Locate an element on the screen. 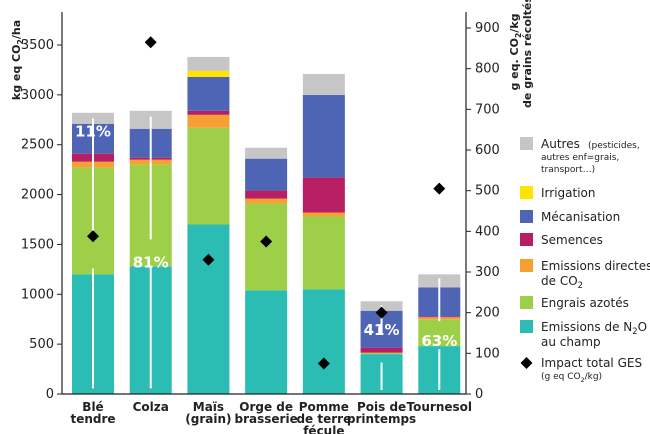 This screenshot has height=434, width=650. legend-small-0-2: transport…) is located at coordinates (568, 170).